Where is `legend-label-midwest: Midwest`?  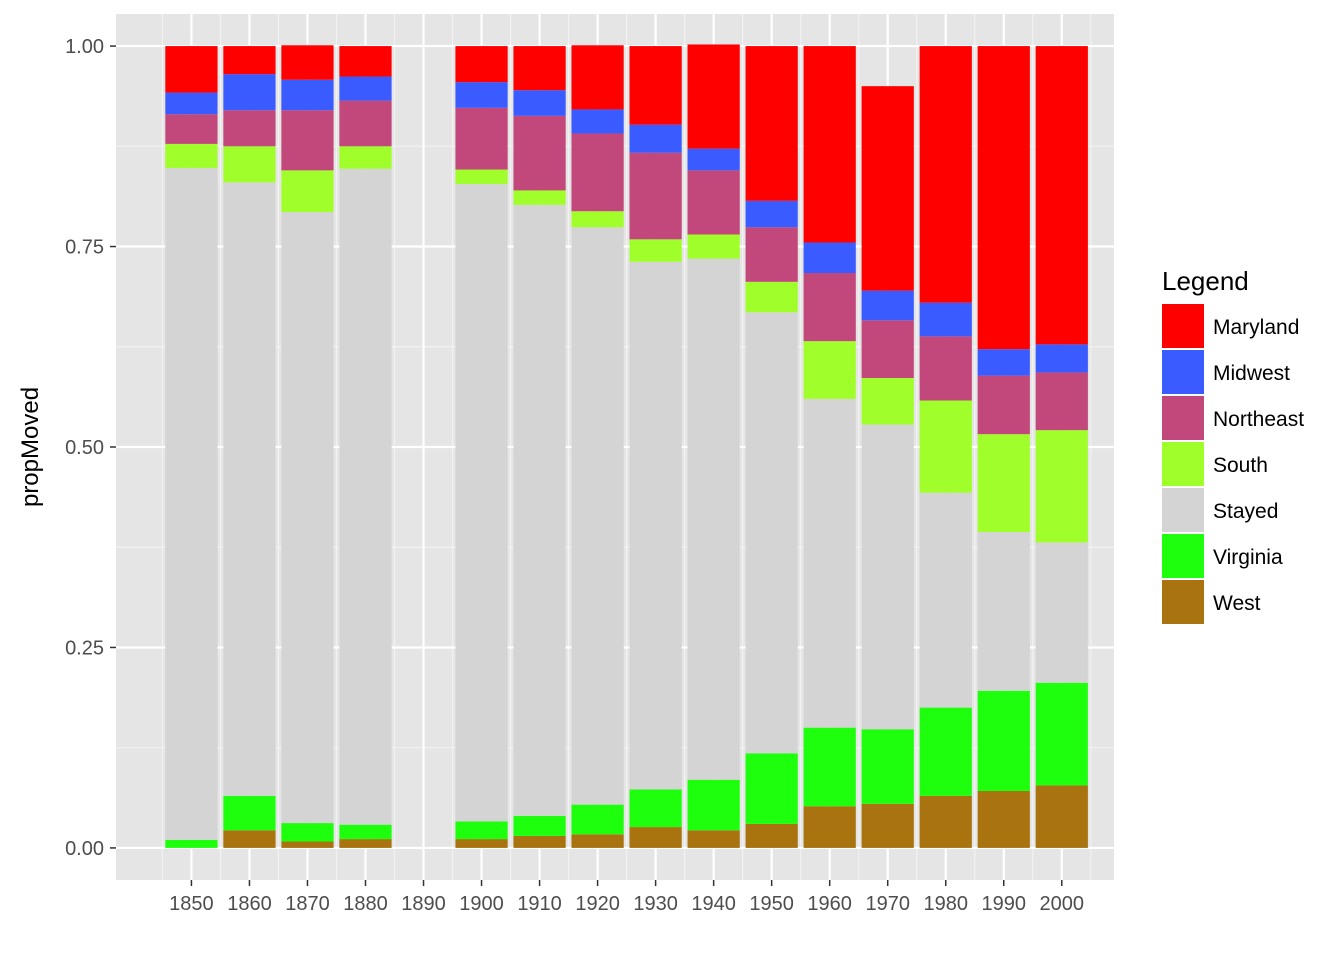 legend-label-midwest: Midwest is located at coordinates (1251, 373).